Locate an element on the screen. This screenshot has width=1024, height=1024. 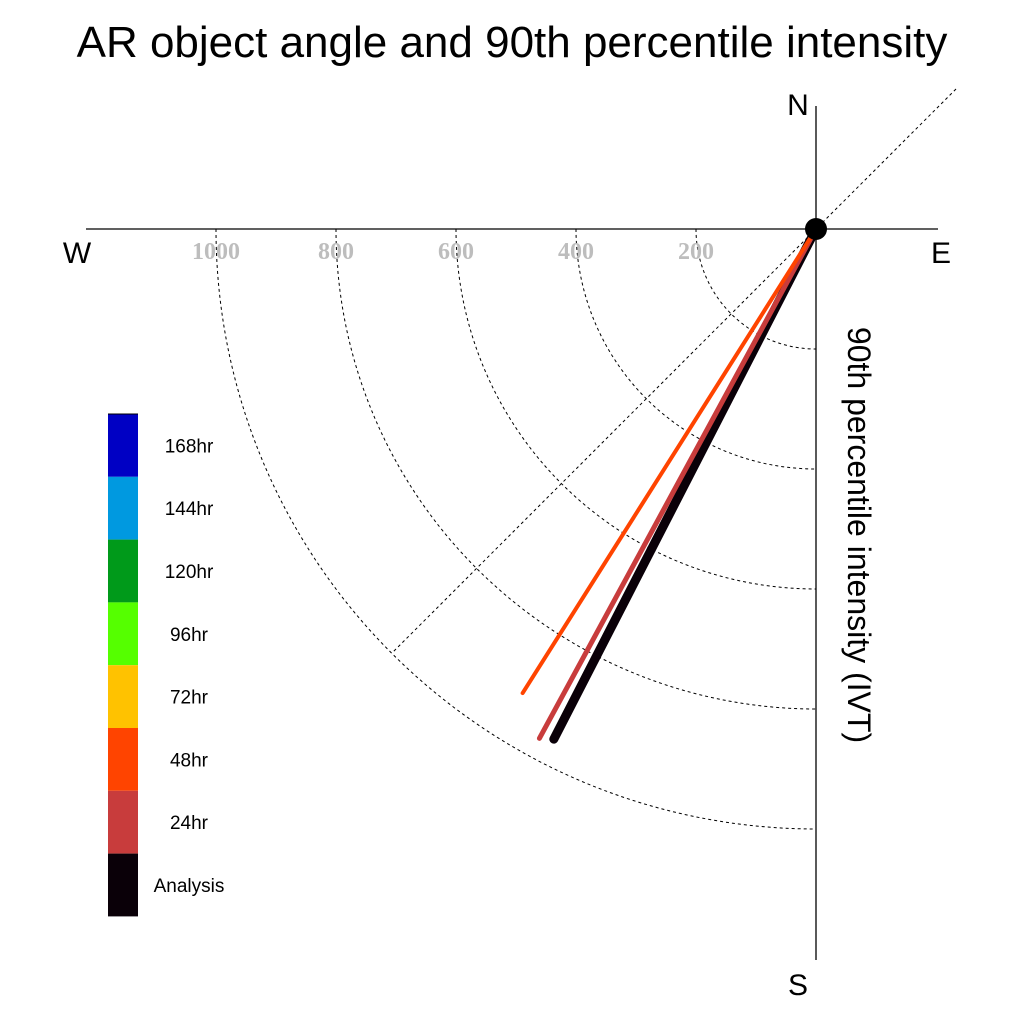
legend-label: 144hr is located at coordinates (189, 509).